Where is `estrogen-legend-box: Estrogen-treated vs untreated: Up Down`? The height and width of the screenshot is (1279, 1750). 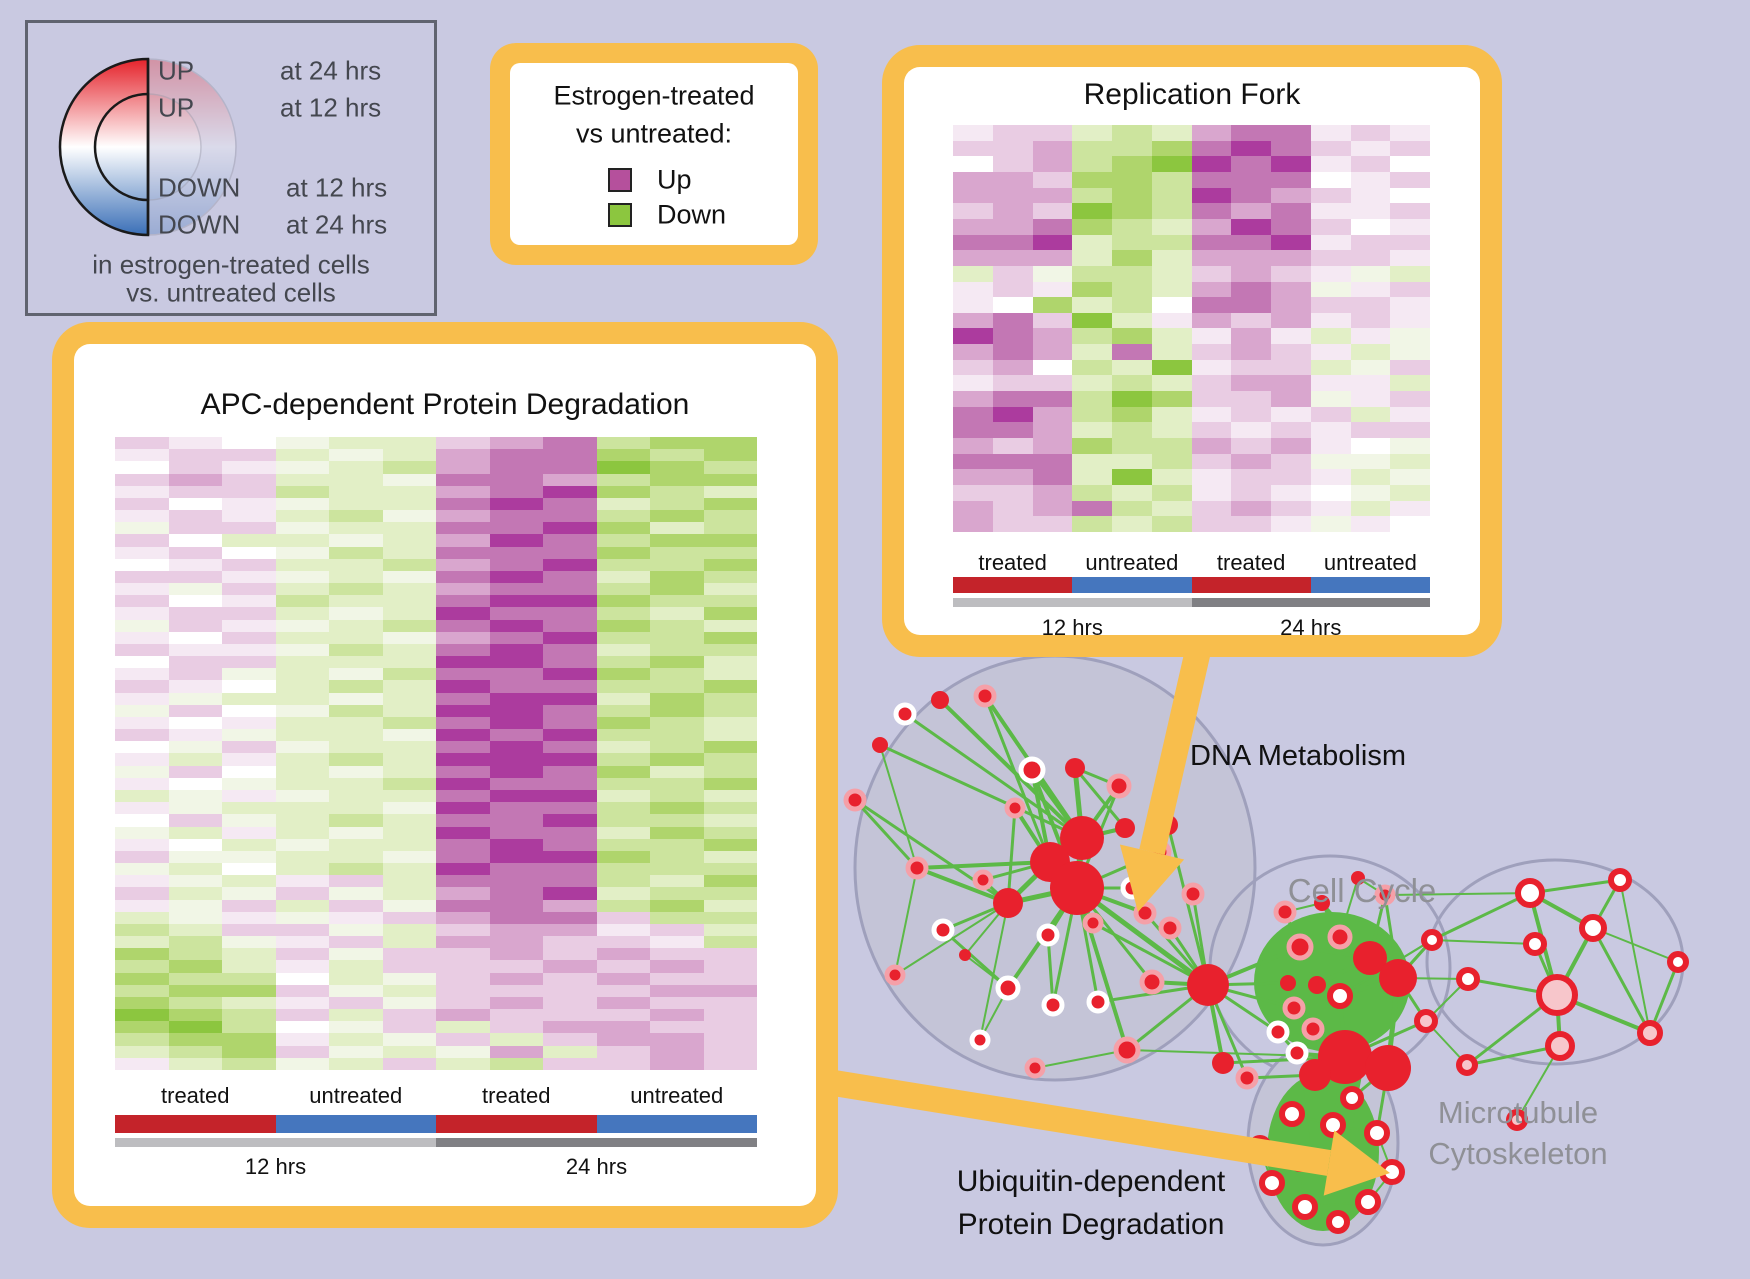 estrogen-legend-box: Estrogen-treated vs untreated: Up Down is located at coordinates (654, 154).